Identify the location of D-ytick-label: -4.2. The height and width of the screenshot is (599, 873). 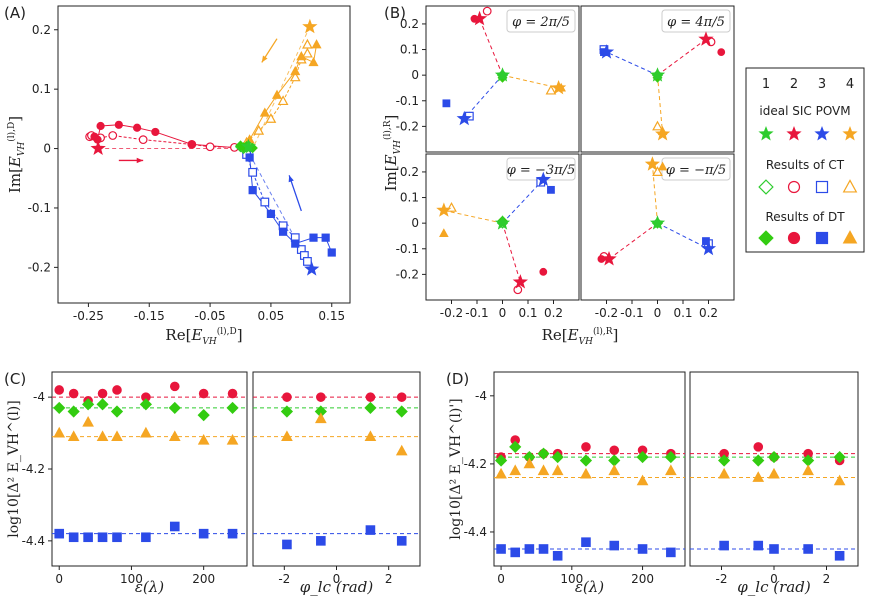
(475, 464).